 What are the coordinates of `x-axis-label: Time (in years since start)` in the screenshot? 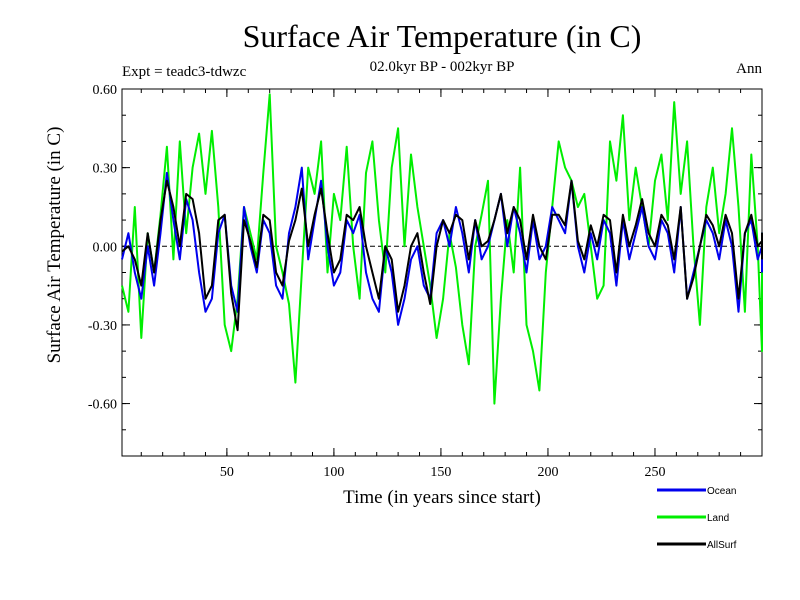 It's located at (442, 497).